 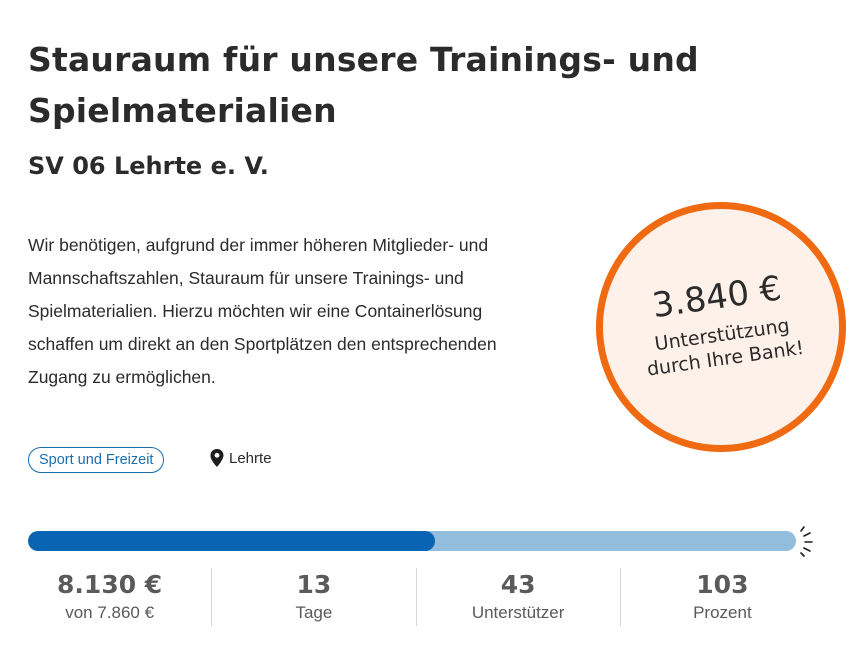 I want to click on location: Lehrte, so click(x=241, y=458).